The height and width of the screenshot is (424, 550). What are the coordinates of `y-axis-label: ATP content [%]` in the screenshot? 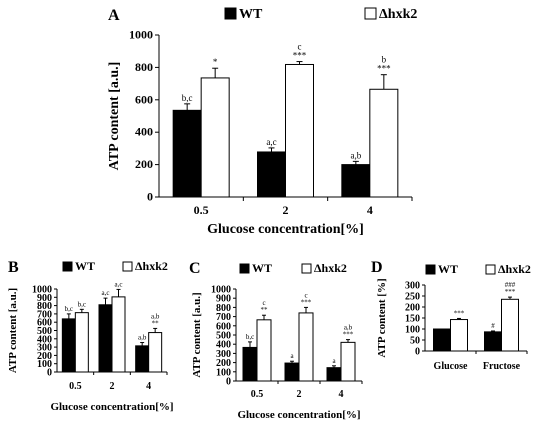 It's located at (382, 317).